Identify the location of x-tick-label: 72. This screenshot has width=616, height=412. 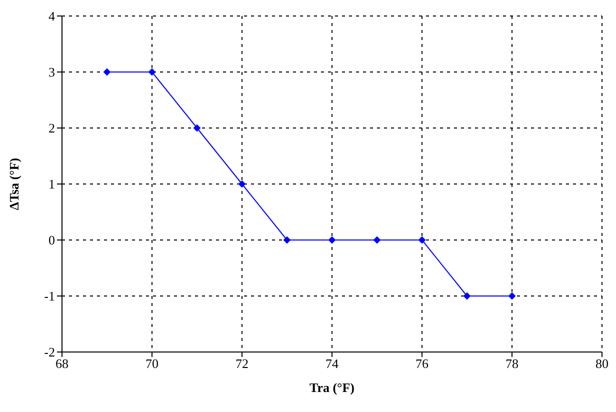
(242, 364).